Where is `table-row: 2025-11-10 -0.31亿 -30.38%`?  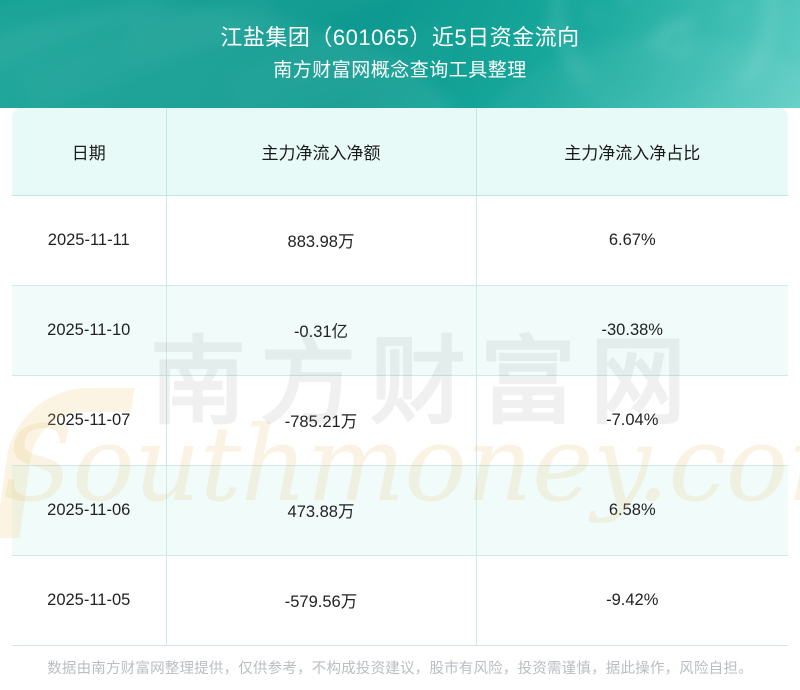 table-row: 2025-11-10 -0.31亿 -30.38% is located at coordinates (400, 330).